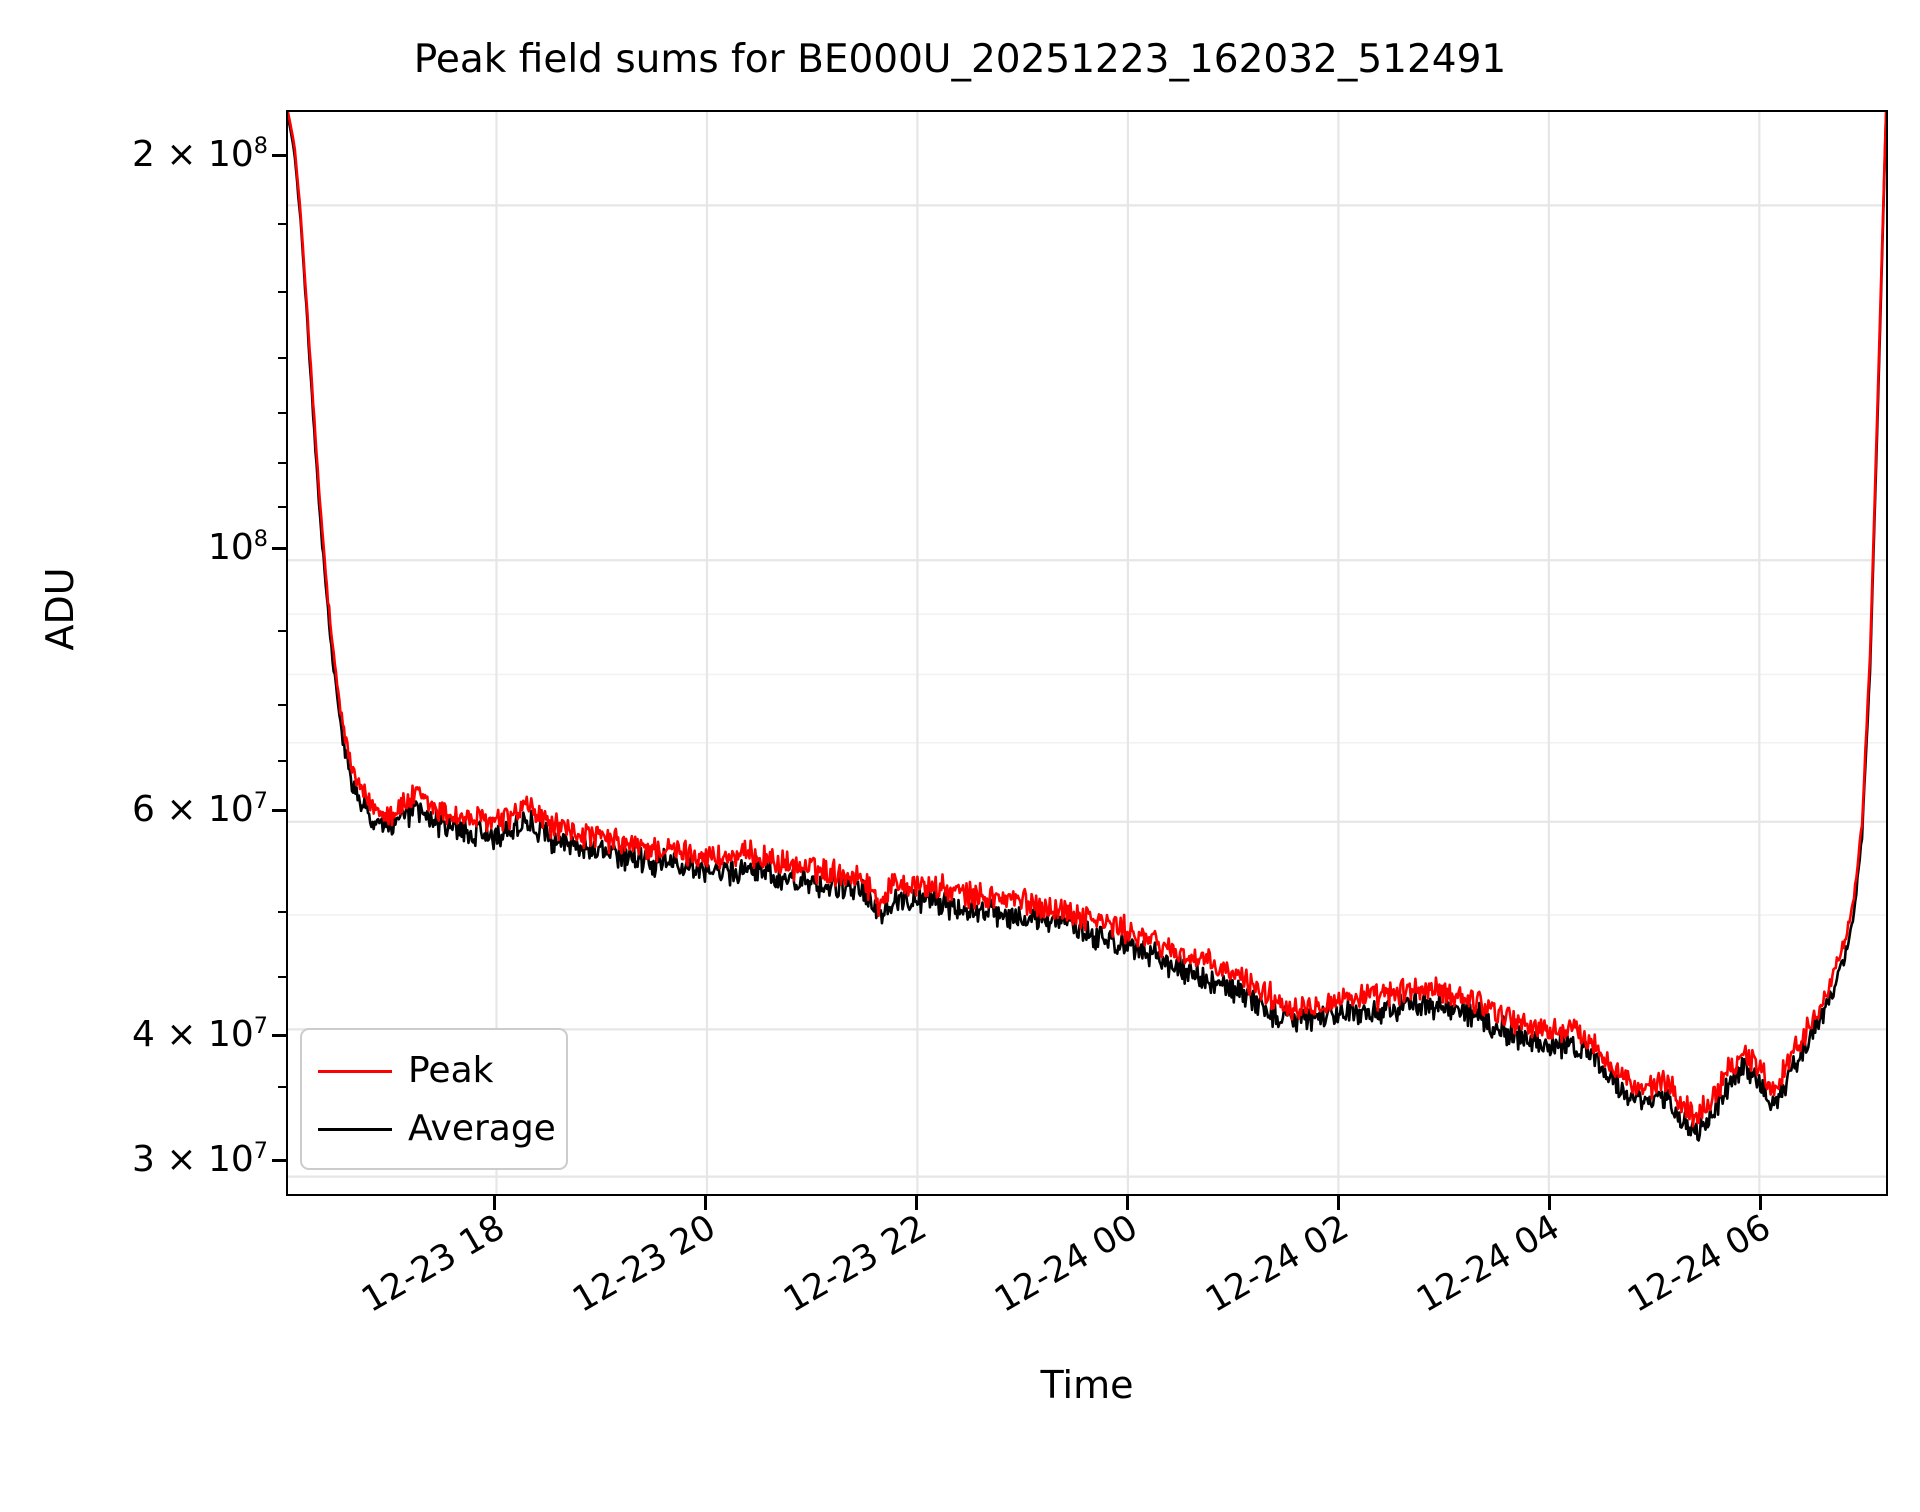  What do you see at coordinates (60, 609) in the screenshot?
I see `y-axis-label: ADU` at bounding box center [60, 609].